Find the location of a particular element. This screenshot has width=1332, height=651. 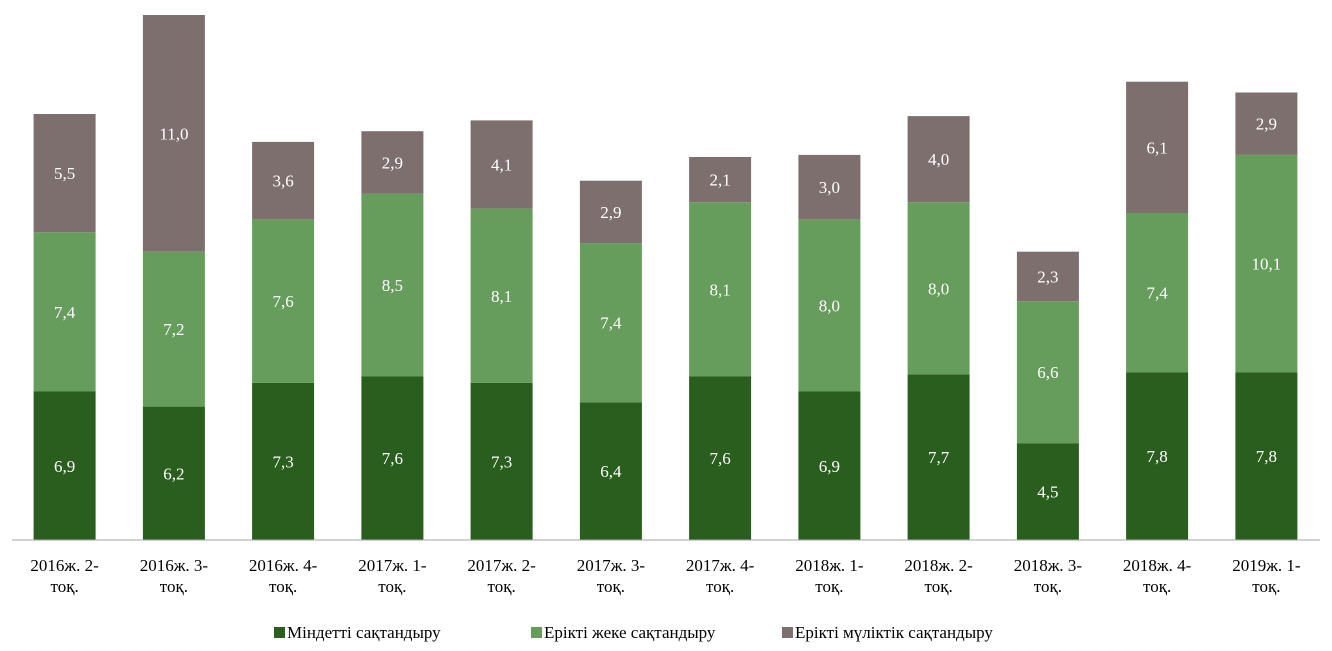

x-tick-label-1: 2016ж. 3-тоқ. is located at coordinates (174, 576).